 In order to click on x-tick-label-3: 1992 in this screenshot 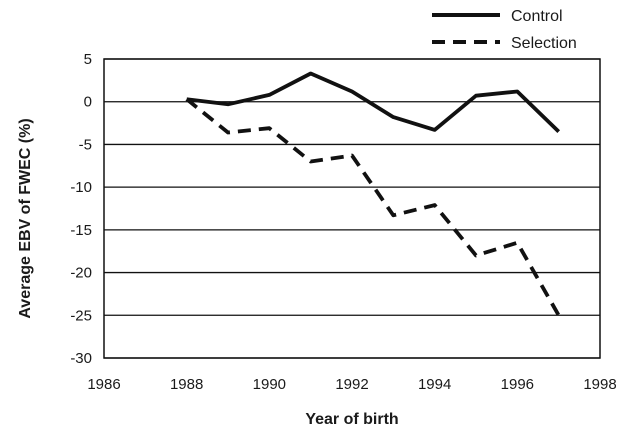, I will do `click(351, 384)`.